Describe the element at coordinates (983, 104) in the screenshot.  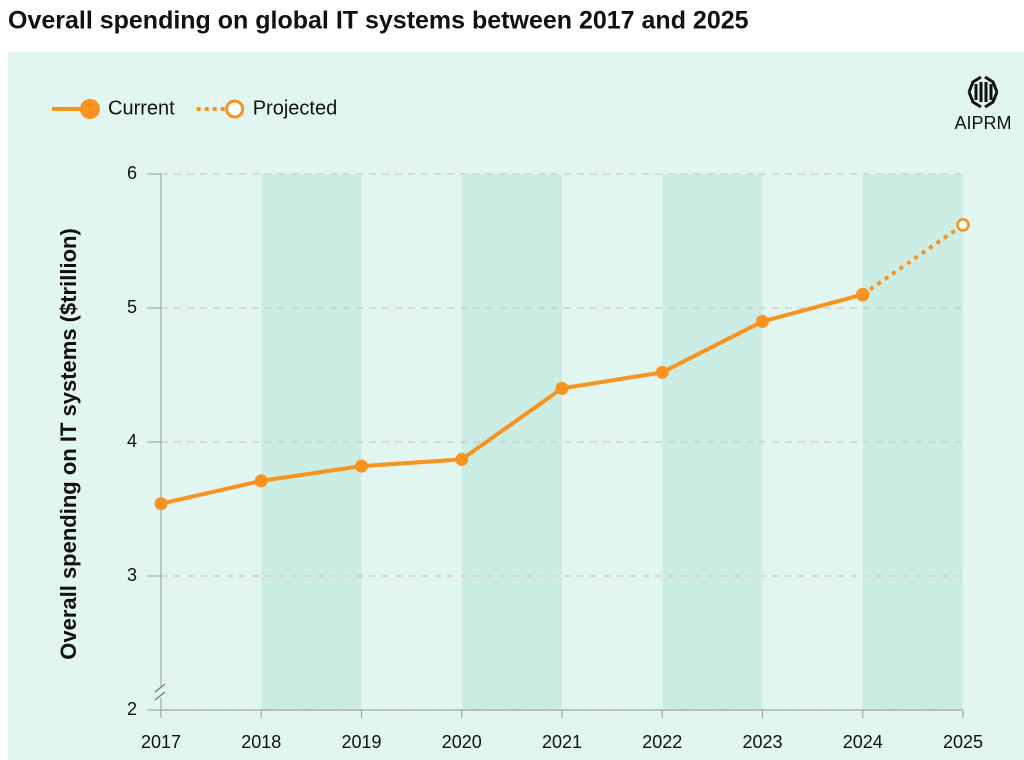
I see `brand-logo: AIPRM` at that location.